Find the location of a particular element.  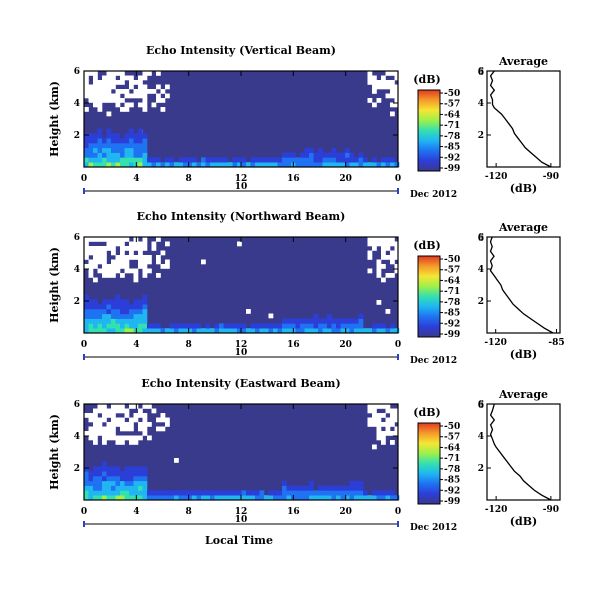

profile-x-tick-label: -85 is located at coordinates (556, 343).